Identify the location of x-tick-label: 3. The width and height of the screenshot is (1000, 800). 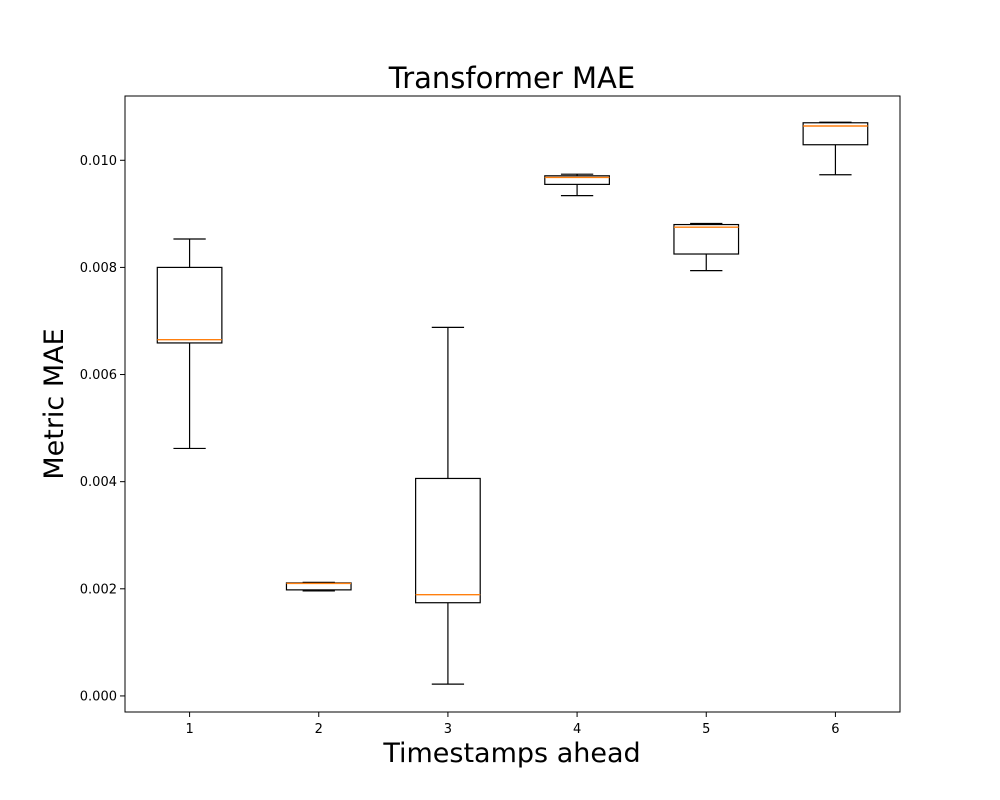
(448, 729).